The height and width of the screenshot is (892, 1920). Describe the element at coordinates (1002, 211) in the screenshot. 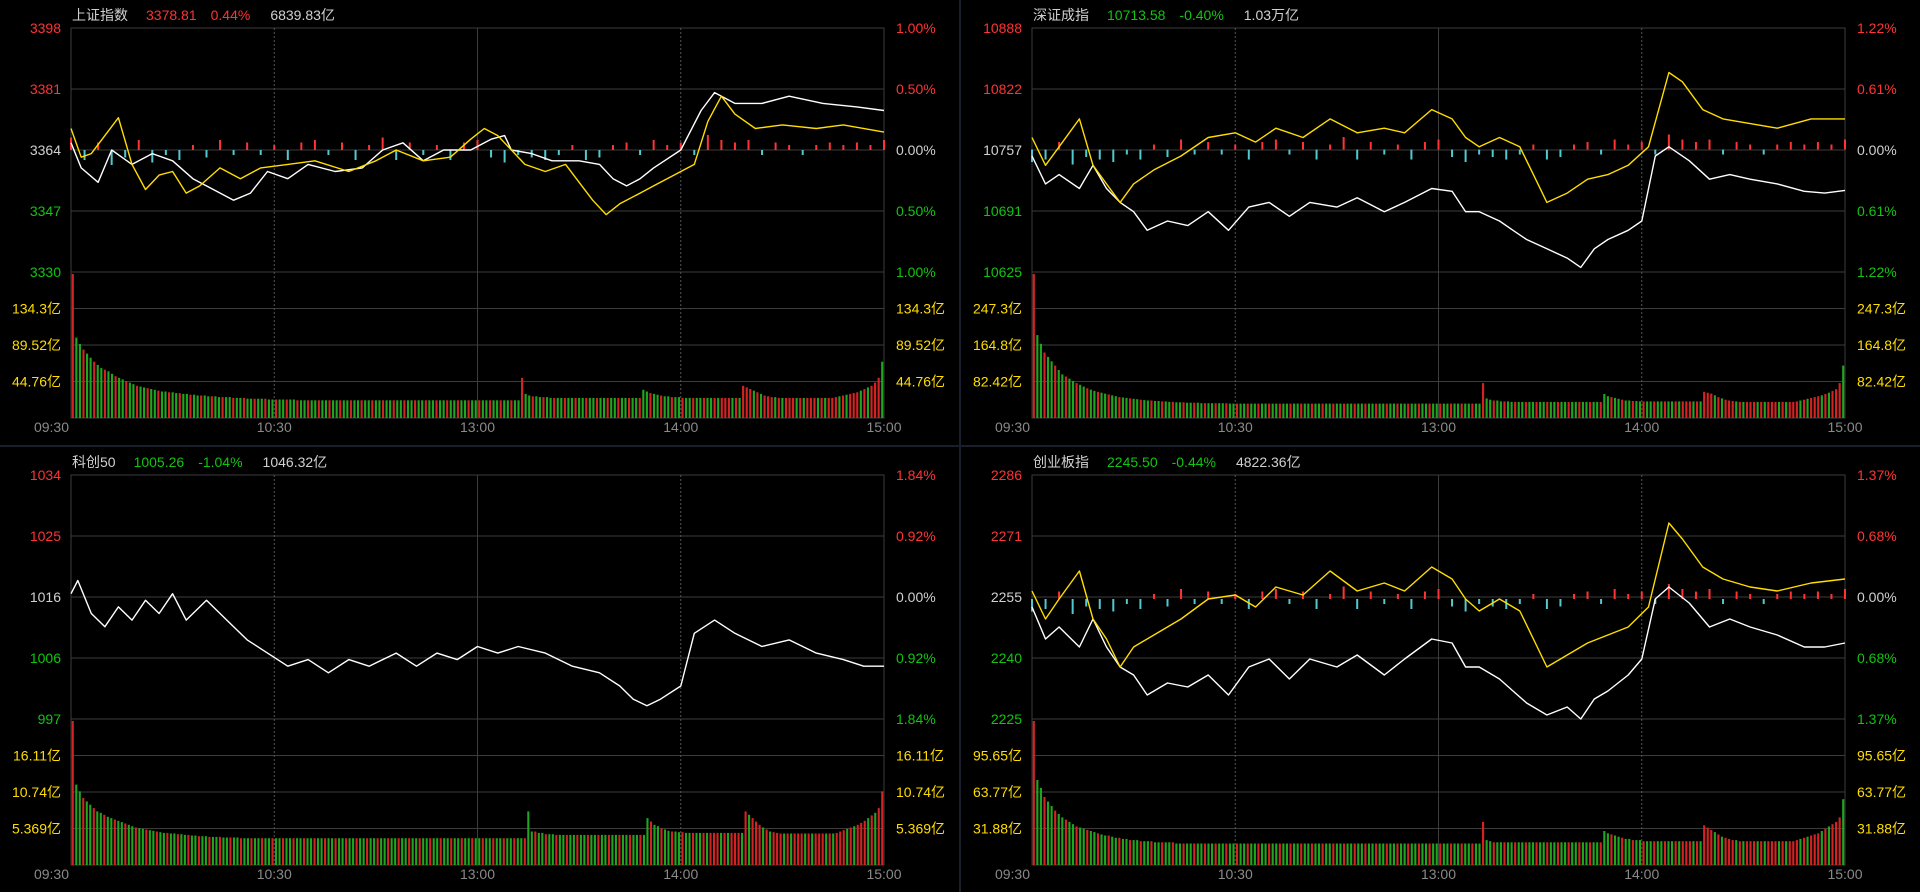

I see `price-tick-label: 10691` at that location.